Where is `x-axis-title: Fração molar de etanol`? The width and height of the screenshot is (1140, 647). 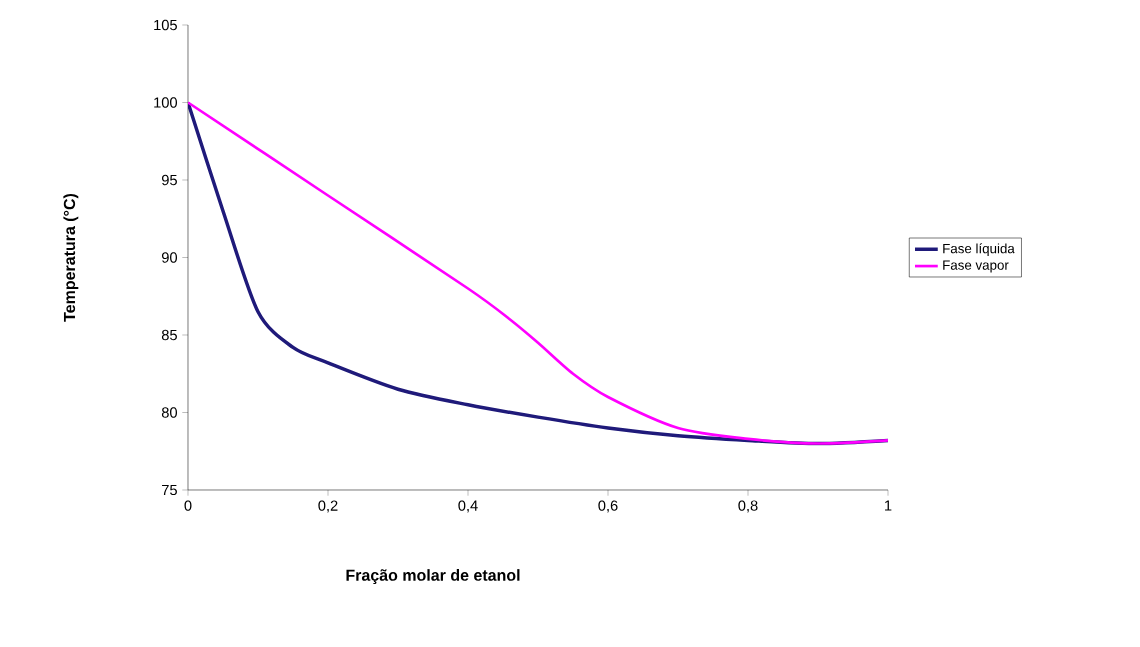
x-axis-title: Fração molar de etanol is located at coordinates (433, 577).